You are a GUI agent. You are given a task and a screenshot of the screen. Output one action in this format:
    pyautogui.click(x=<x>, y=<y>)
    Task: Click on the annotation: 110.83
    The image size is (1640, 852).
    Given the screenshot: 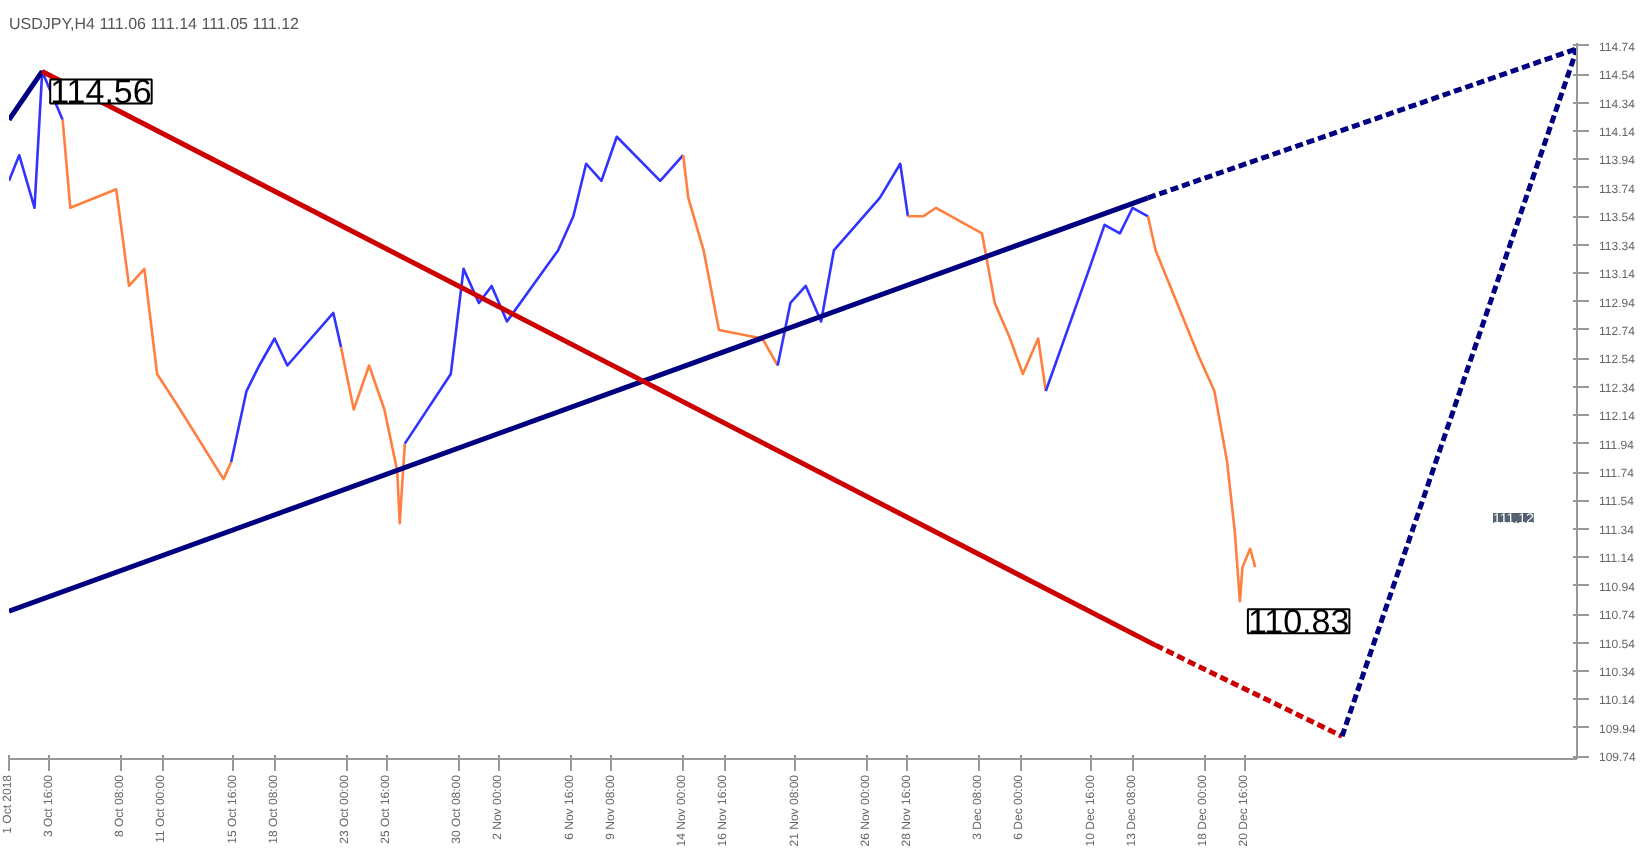 What is the action you would take?
    pyautogui.click(x=1298, y=622)
    